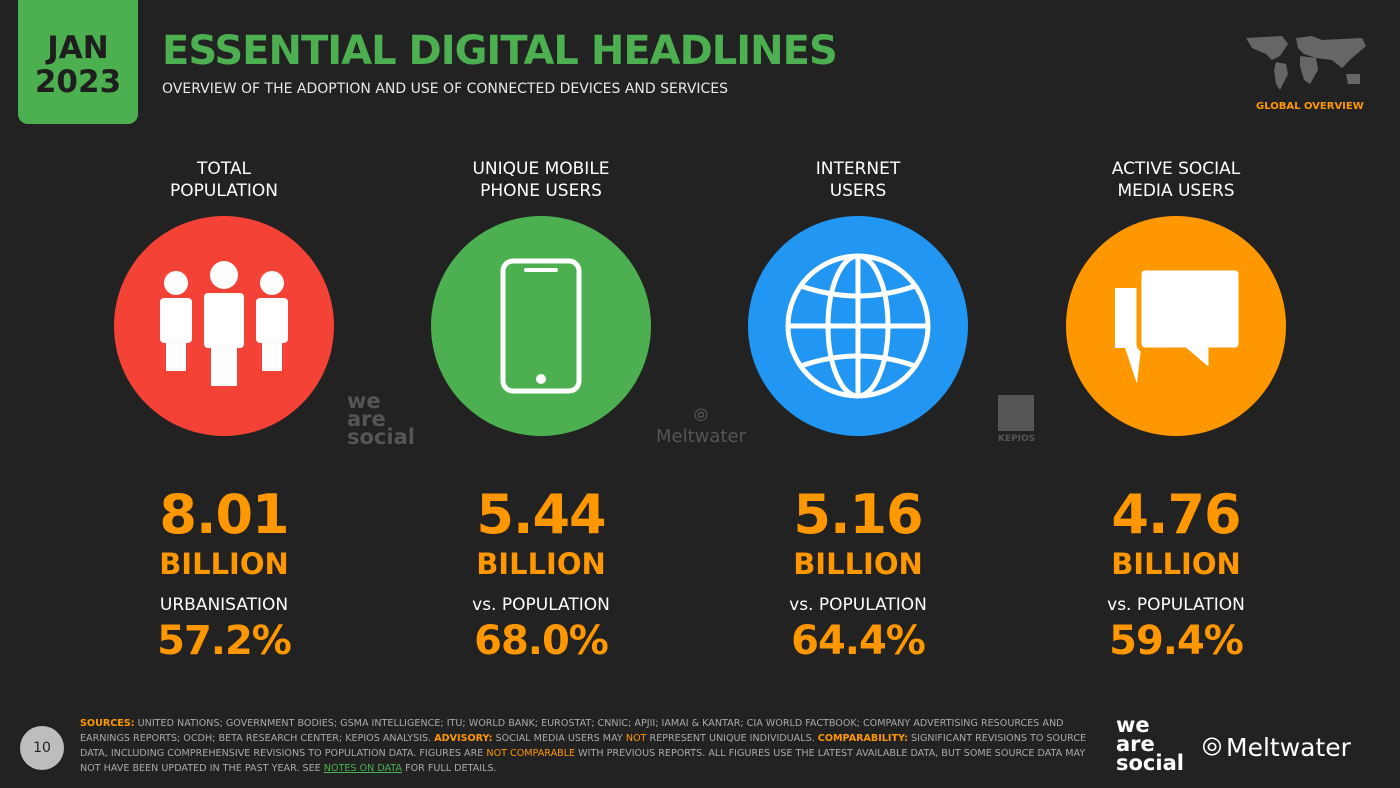 This screenshot has height=788, width=1400. I want to click on stat-label: ACTIVE SOCIAL, so click(1176, 169).